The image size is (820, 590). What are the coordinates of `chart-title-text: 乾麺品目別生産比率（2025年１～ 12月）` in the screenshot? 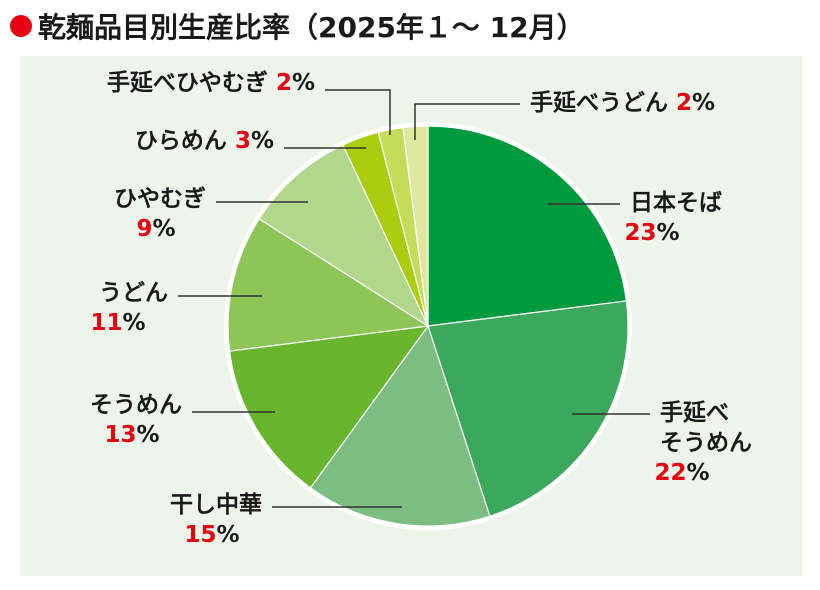 It's located at (311, 27).